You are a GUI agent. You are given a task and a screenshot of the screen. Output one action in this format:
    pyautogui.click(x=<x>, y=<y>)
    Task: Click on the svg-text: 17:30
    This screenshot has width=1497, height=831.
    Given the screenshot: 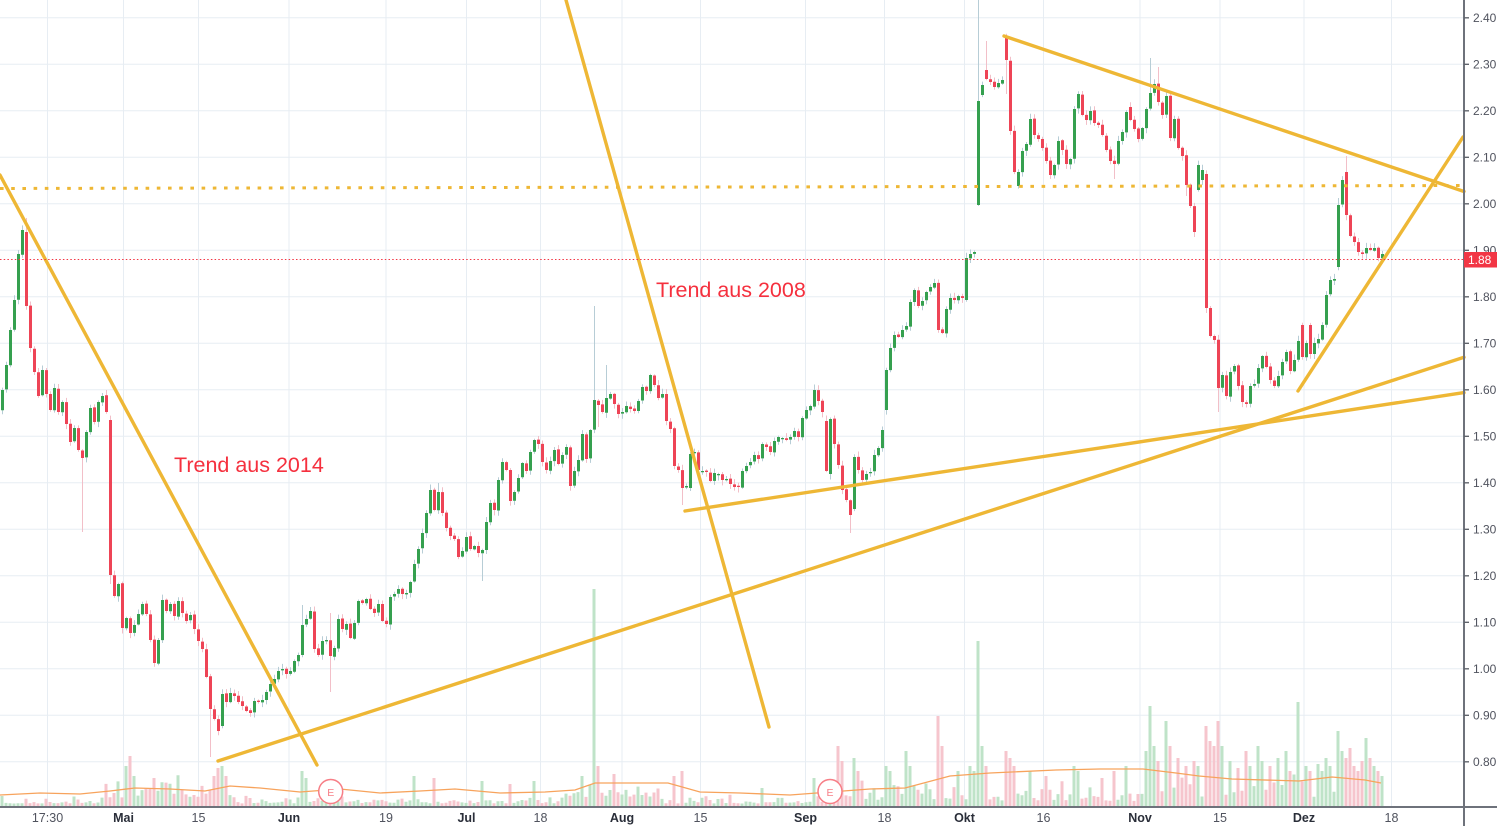 What is the action you would take?
    pyautogui.click(x=47, y=818)
    